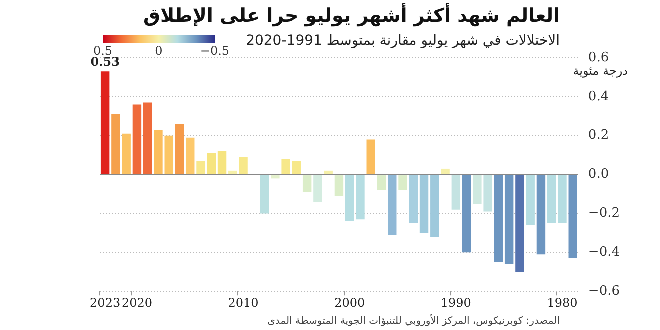 Image resolution: width=660 pixels, height=330 pixels. What do you see at coordinates (562, 303) in the screenshot?
I see `x-tick-label: 1980` at bounding box center [562, 303].